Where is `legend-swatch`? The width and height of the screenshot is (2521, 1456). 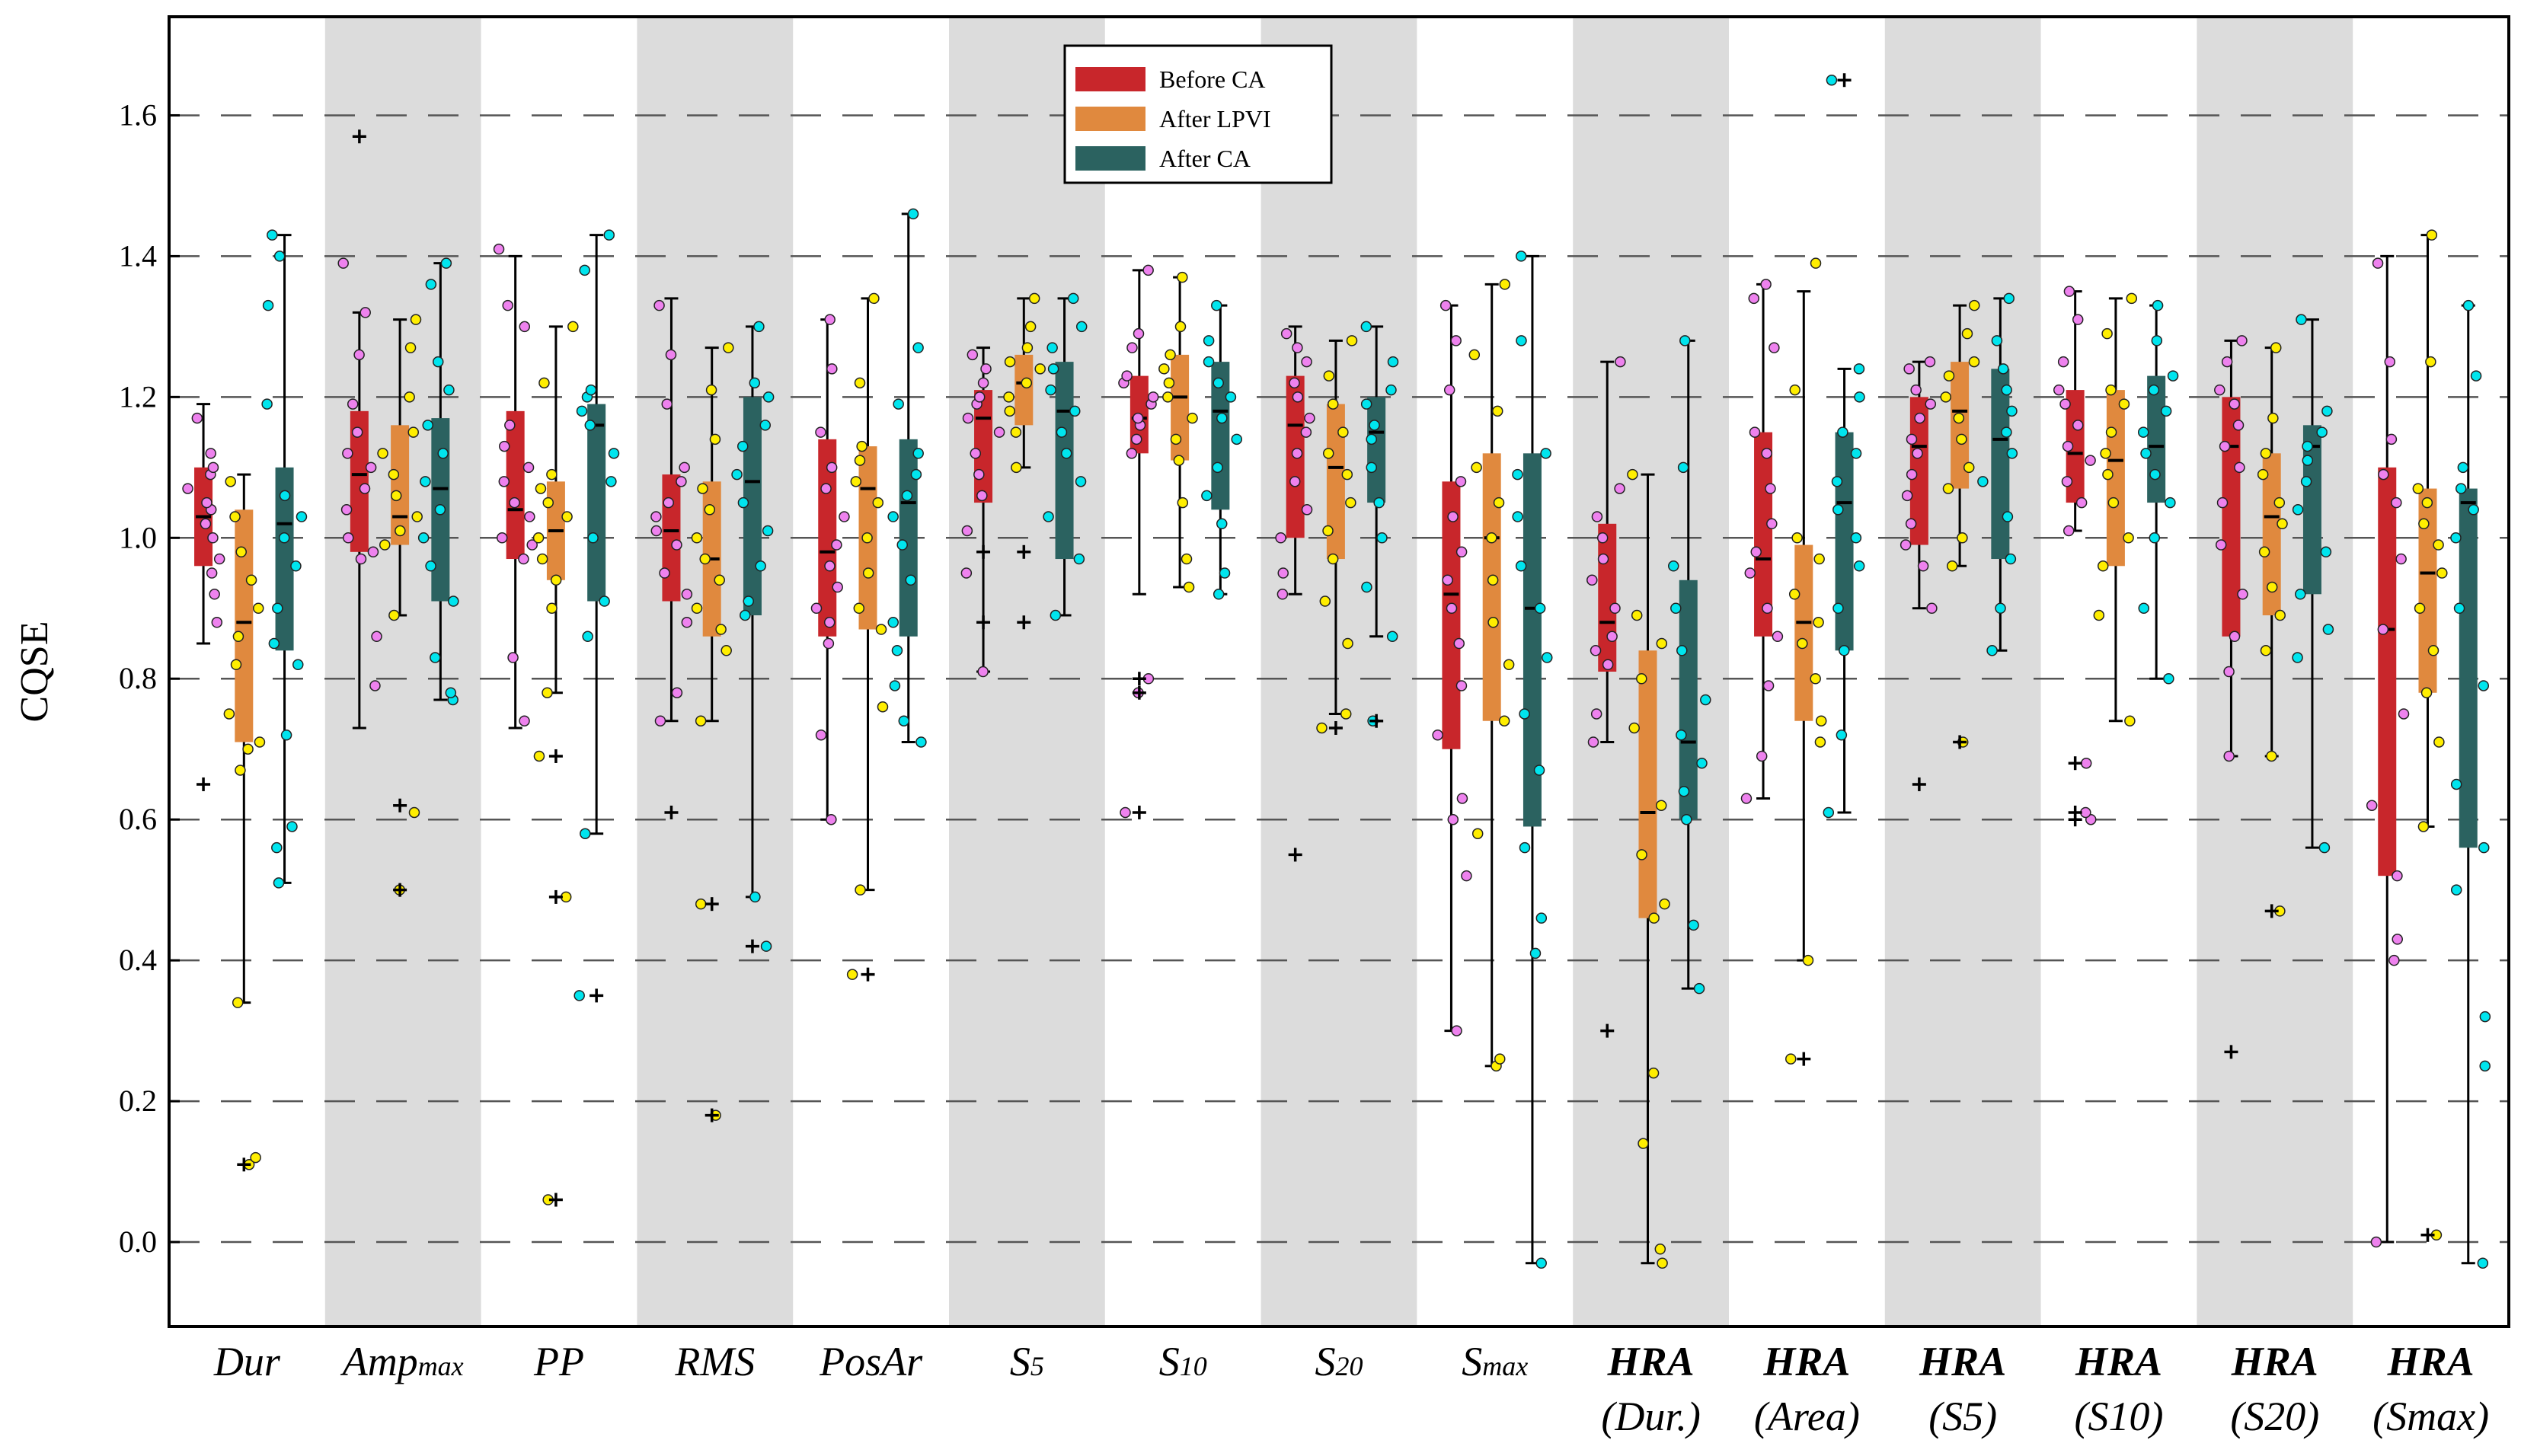 legend-swatch is located at coordinates (1110, 119).